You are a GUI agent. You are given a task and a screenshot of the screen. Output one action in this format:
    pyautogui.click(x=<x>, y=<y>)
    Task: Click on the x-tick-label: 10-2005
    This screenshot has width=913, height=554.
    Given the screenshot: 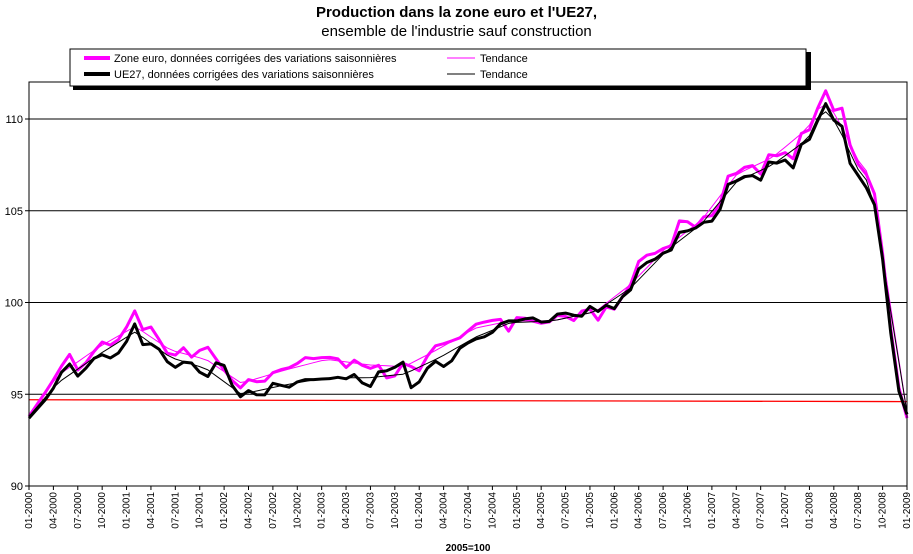 What is the action you would take?
    pyautogui.click(x=590, y=510)
    